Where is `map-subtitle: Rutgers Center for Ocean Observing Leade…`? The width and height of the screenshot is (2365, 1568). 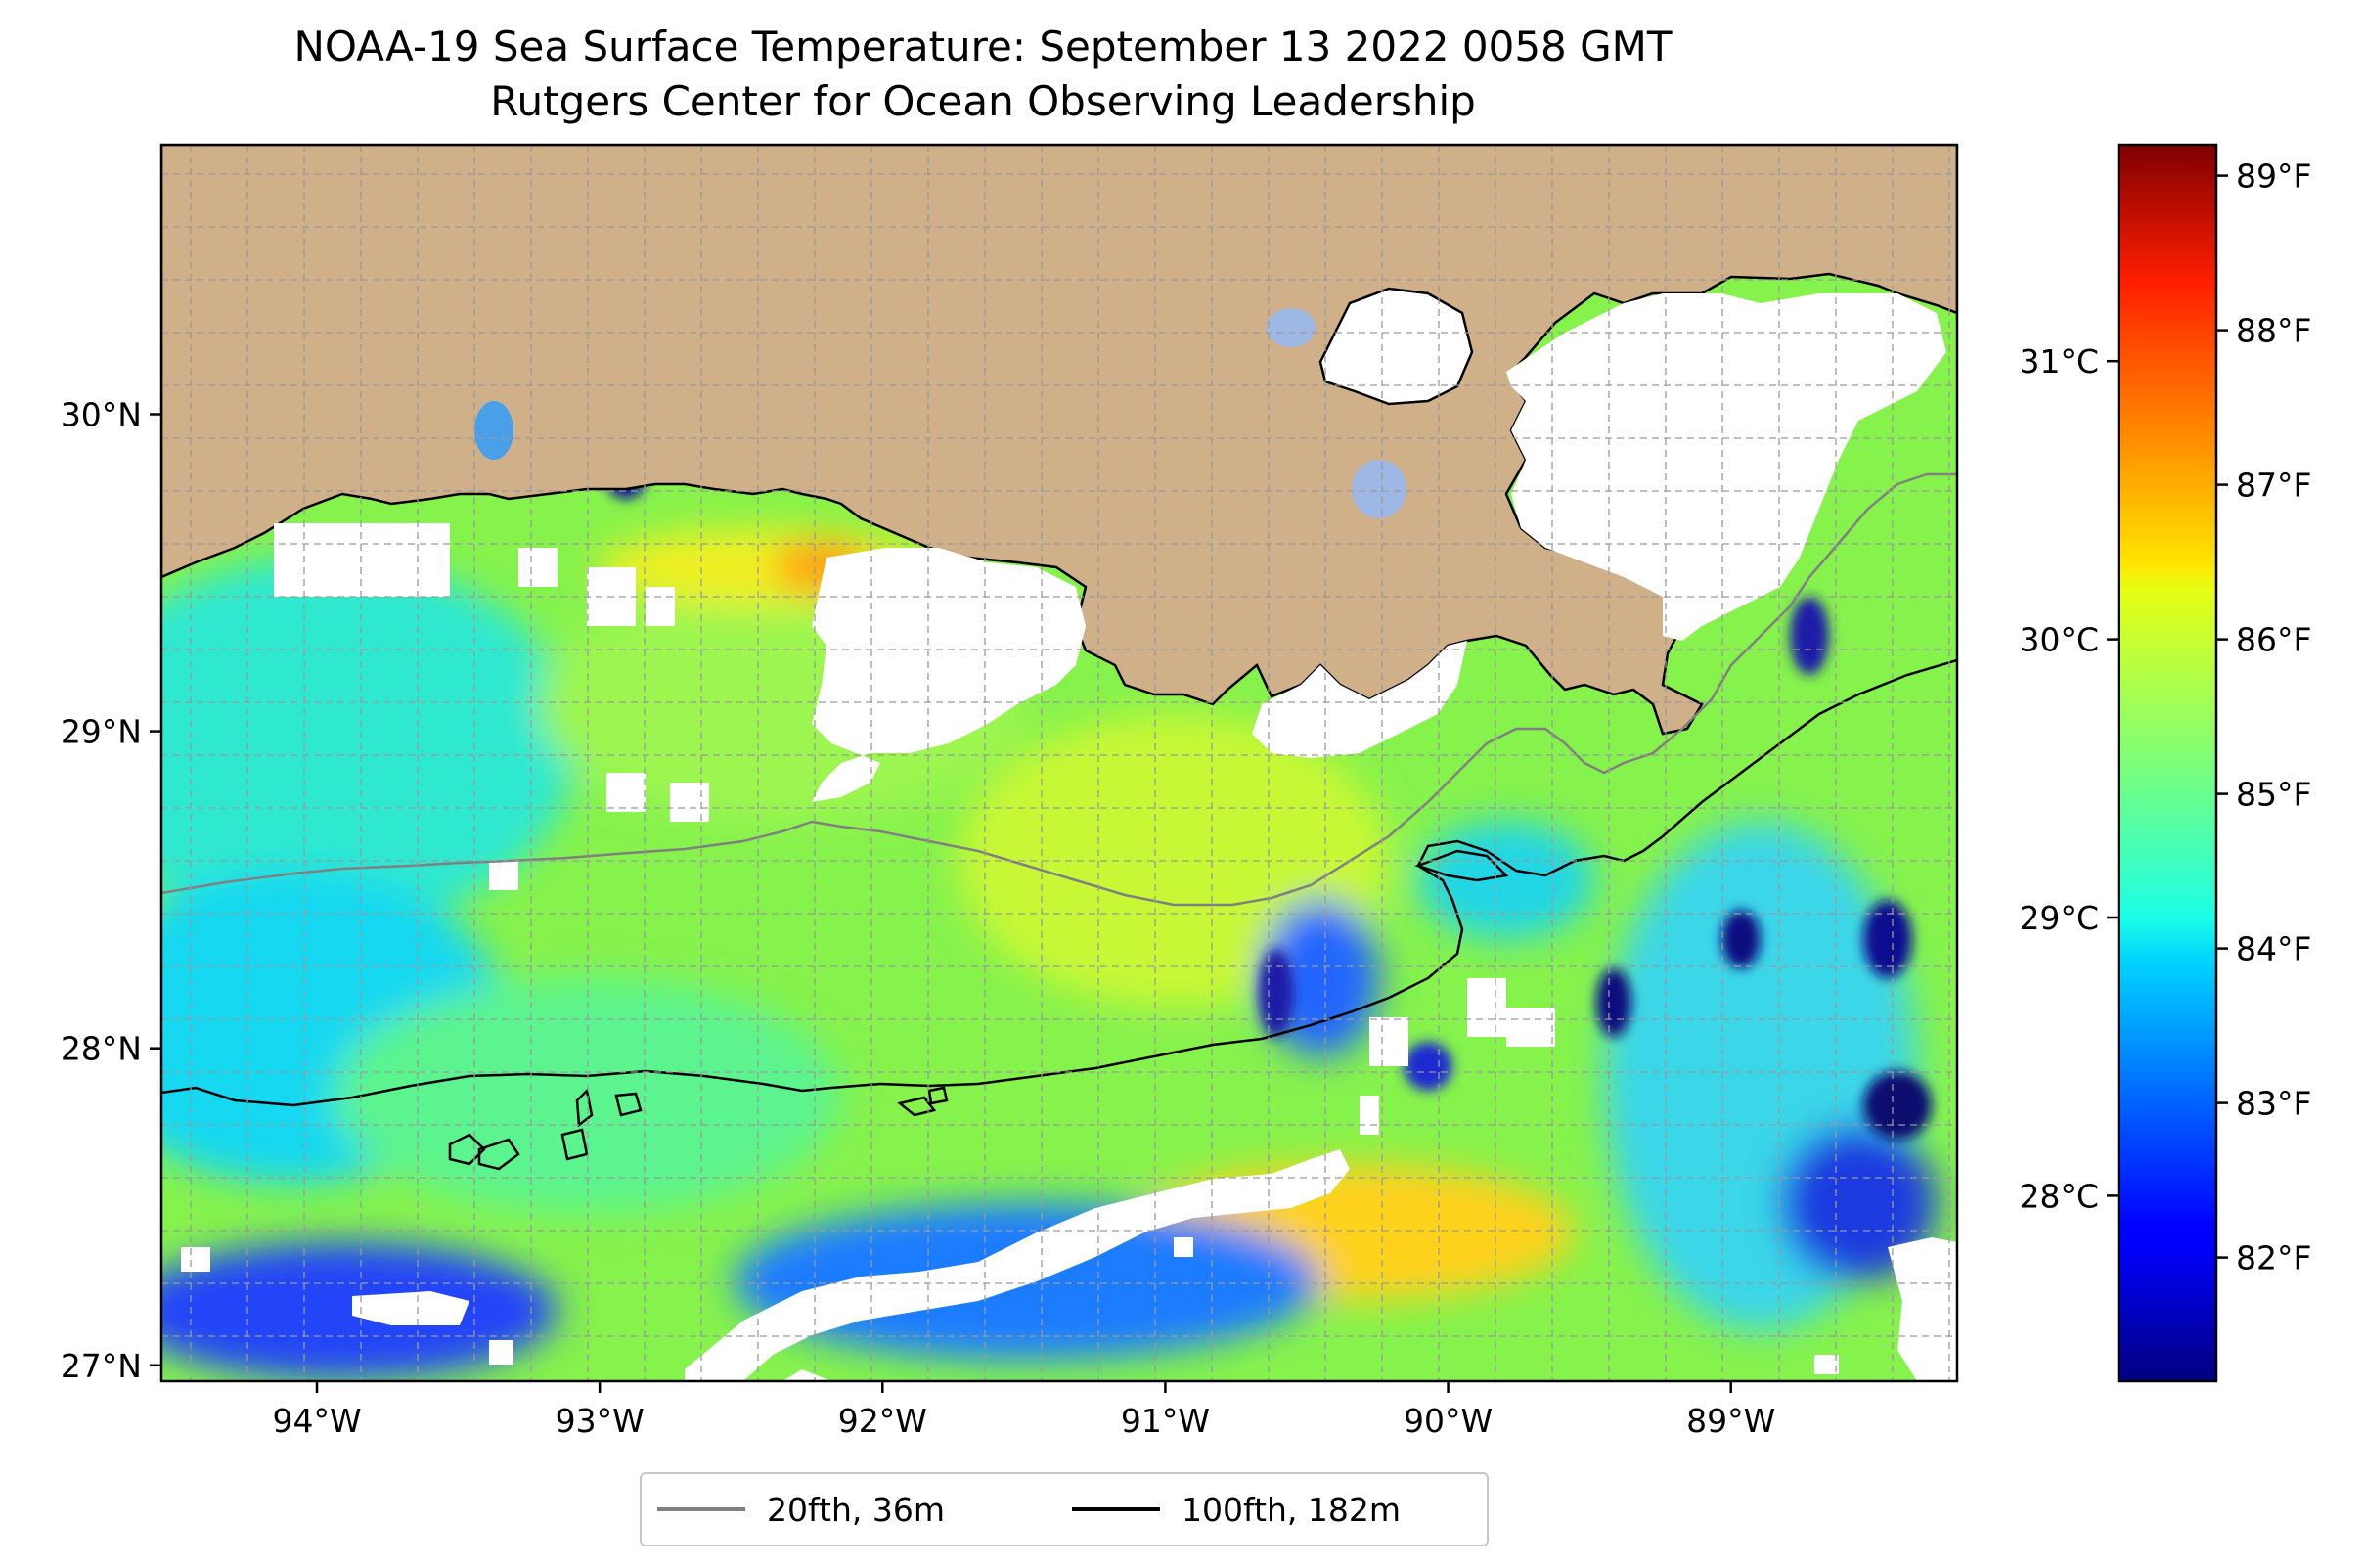 map-subtitle: Rutgers Center for Ocean Observing Leade… is located at coordinates (983, 101).